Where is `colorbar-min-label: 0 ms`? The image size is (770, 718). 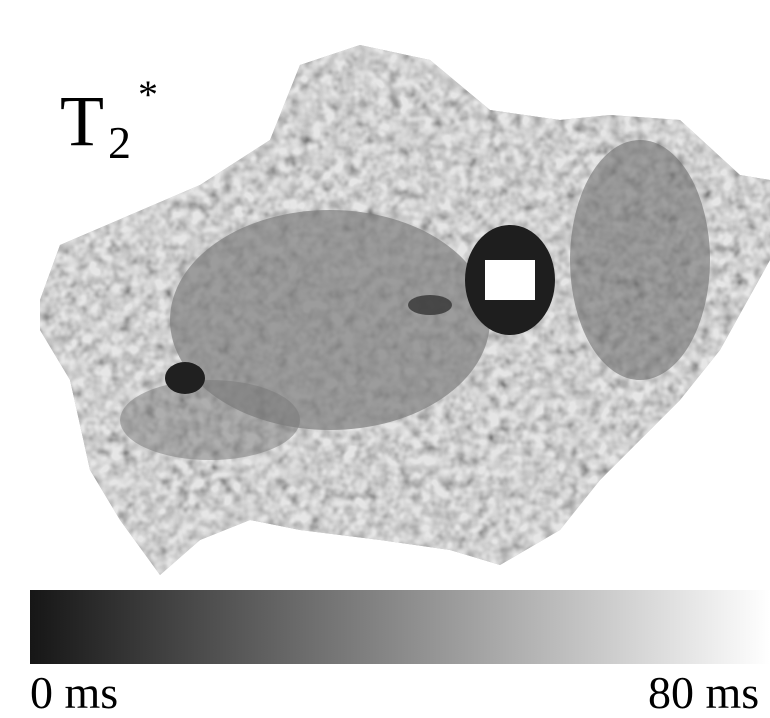 colorbar-min-label: 0 ms is located at coordinates (74, 692).